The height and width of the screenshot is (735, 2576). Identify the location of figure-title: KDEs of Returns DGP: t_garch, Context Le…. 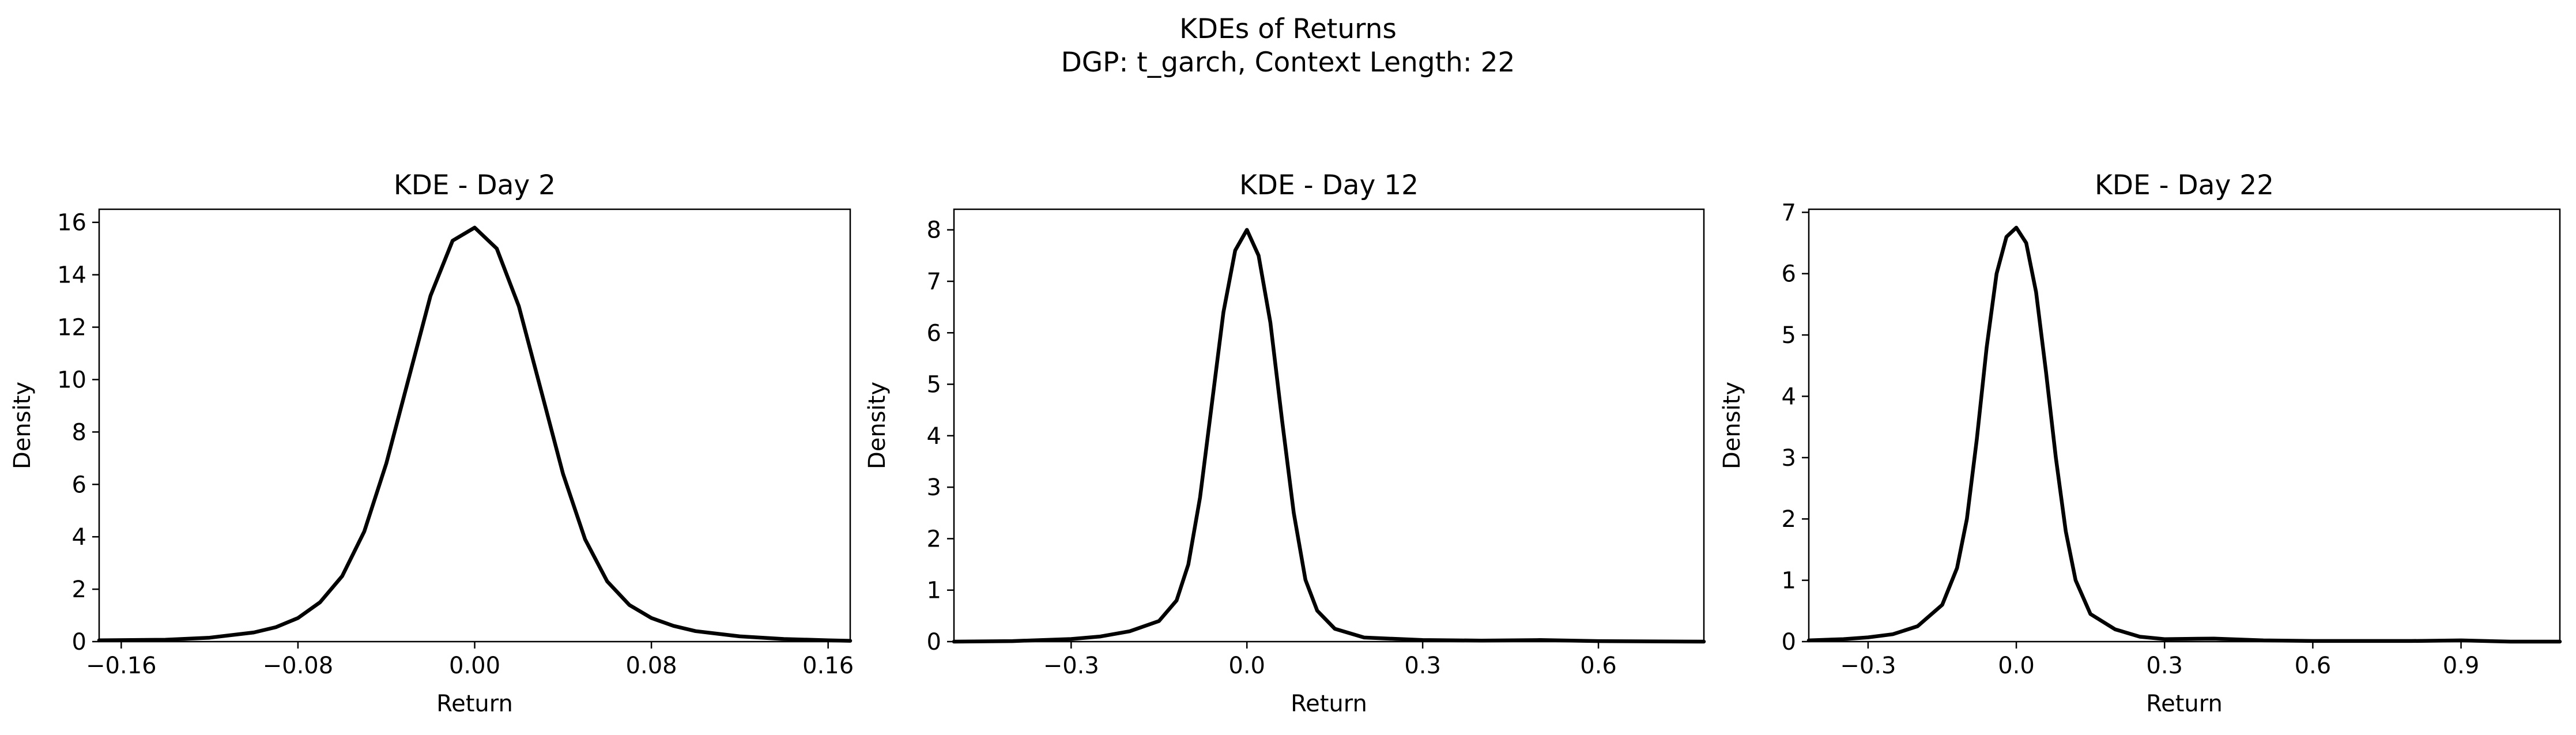
(1288, 46).